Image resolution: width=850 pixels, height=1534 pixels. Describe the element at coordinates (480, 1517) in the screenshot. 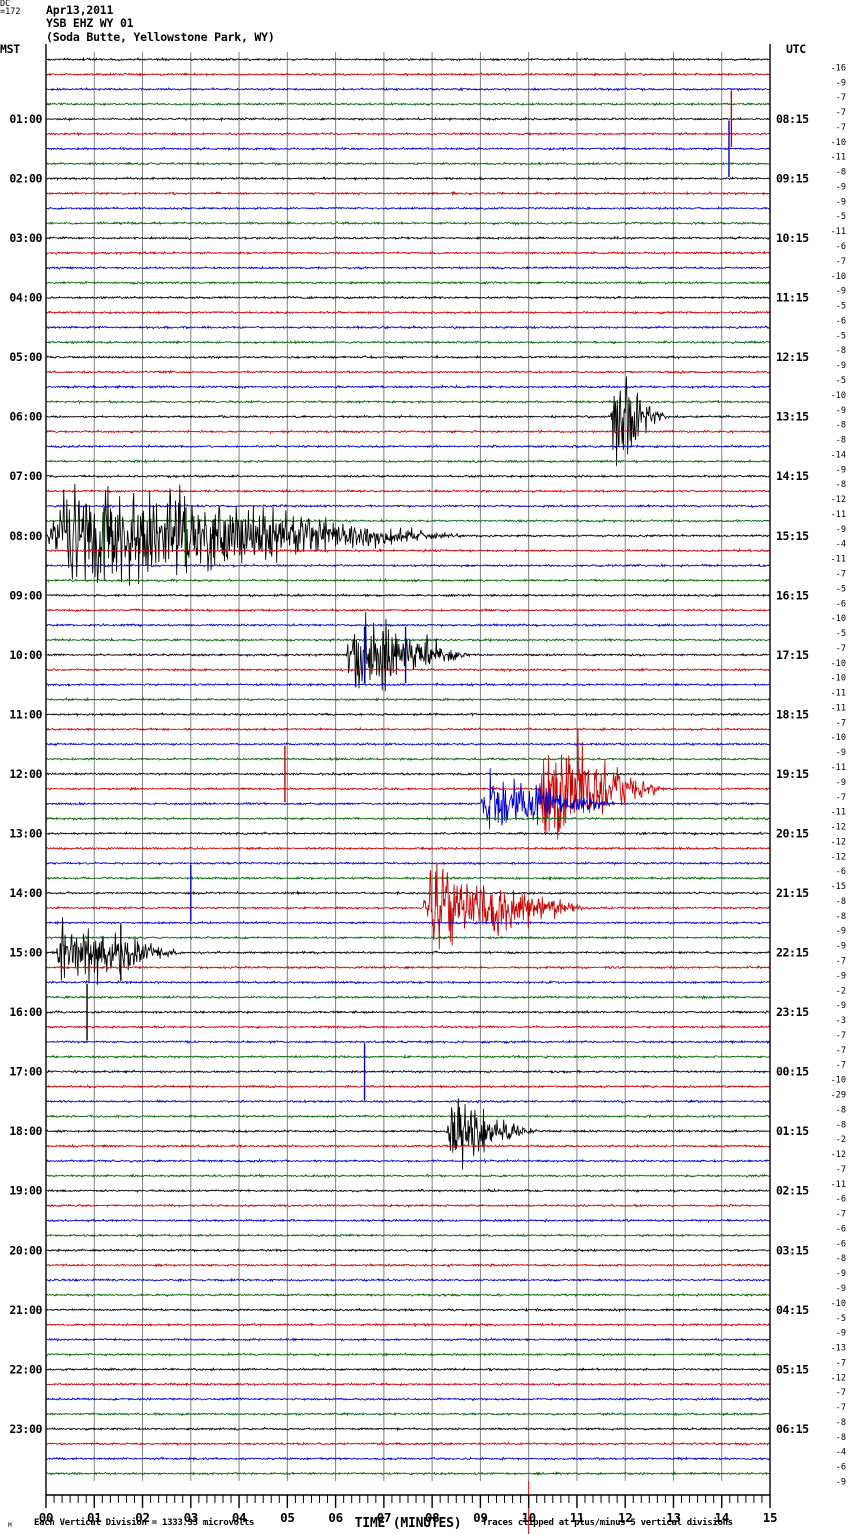

I see `x-tick-label: 09` at that location.